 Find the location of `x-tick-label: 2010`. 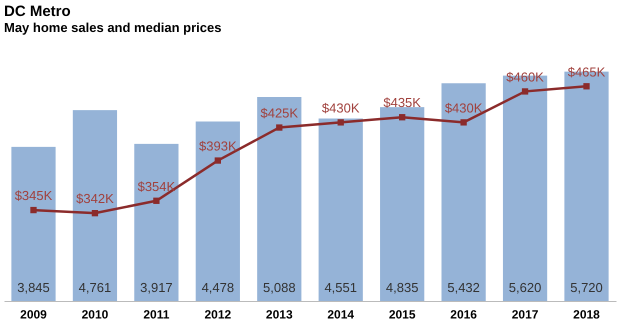

x-tick-label: 2010 is located at coordinates (95, 315).